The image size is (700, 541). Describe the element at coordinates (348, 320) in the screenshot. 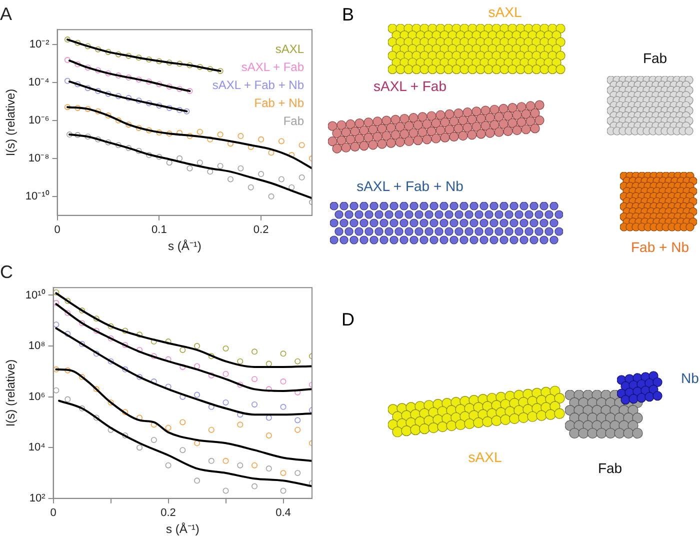

I see `text: D` at that location.